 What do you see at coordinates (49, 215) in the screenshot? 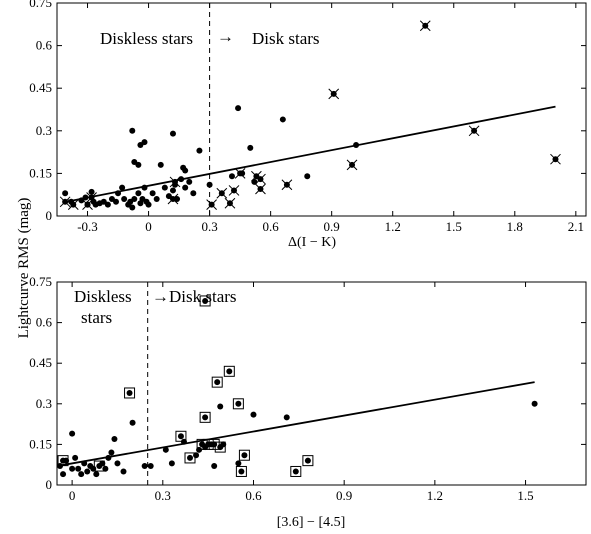
I see `y-tick-label: 0` at bounding box center [49, 215].